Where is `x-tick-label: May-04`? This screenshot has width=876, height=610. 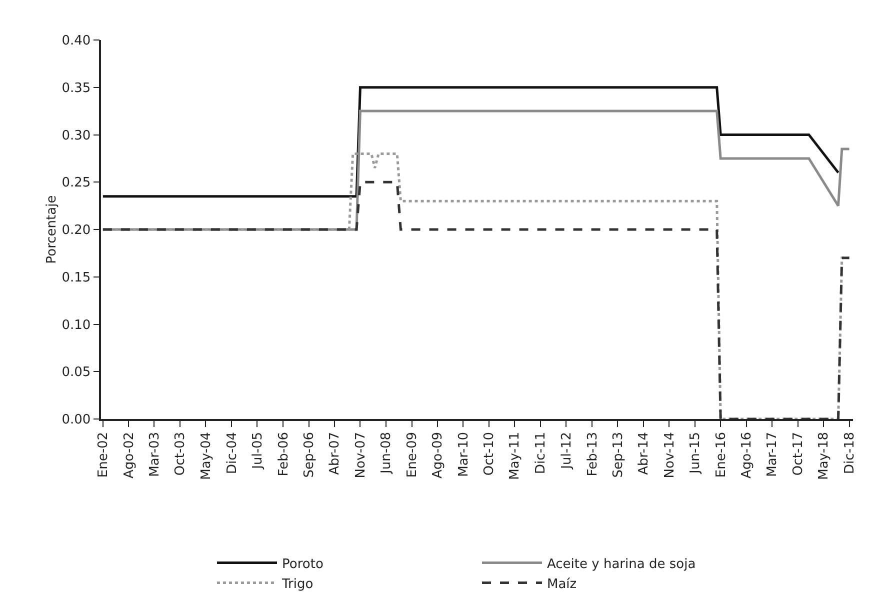
x-tick-label: May-04 is located at coordinates (206, 456).